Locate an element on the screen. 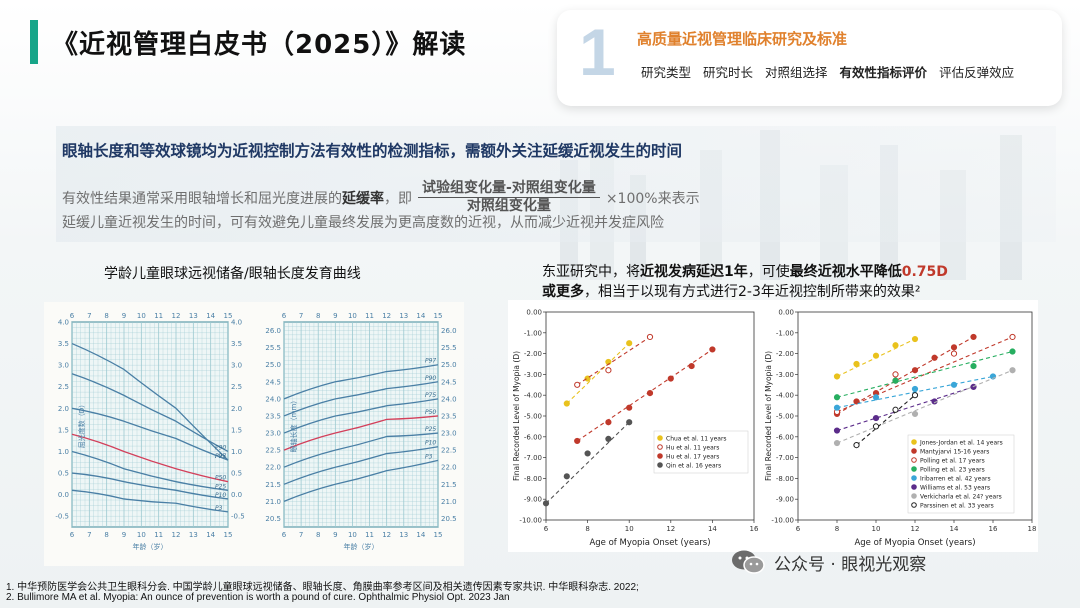 This screenshot has width=1080, height=608. y-tick-label: -3.00 is located at coordinates (785, 375).